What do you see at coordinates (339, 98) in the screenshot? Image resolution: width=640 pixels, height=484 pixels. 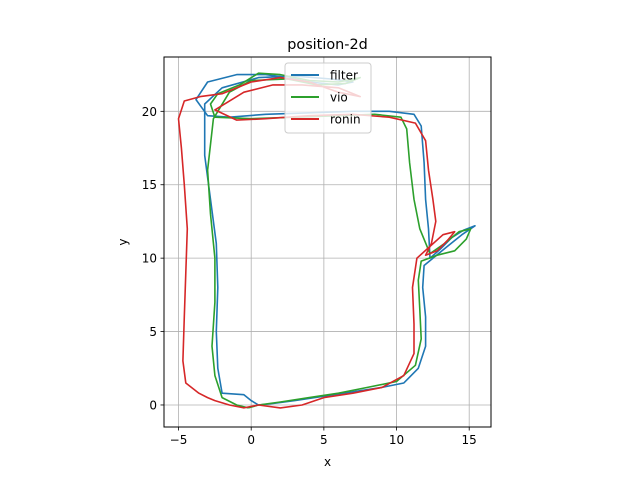 I see `legend-label-vio: vio` at bounding box center [339, 98].